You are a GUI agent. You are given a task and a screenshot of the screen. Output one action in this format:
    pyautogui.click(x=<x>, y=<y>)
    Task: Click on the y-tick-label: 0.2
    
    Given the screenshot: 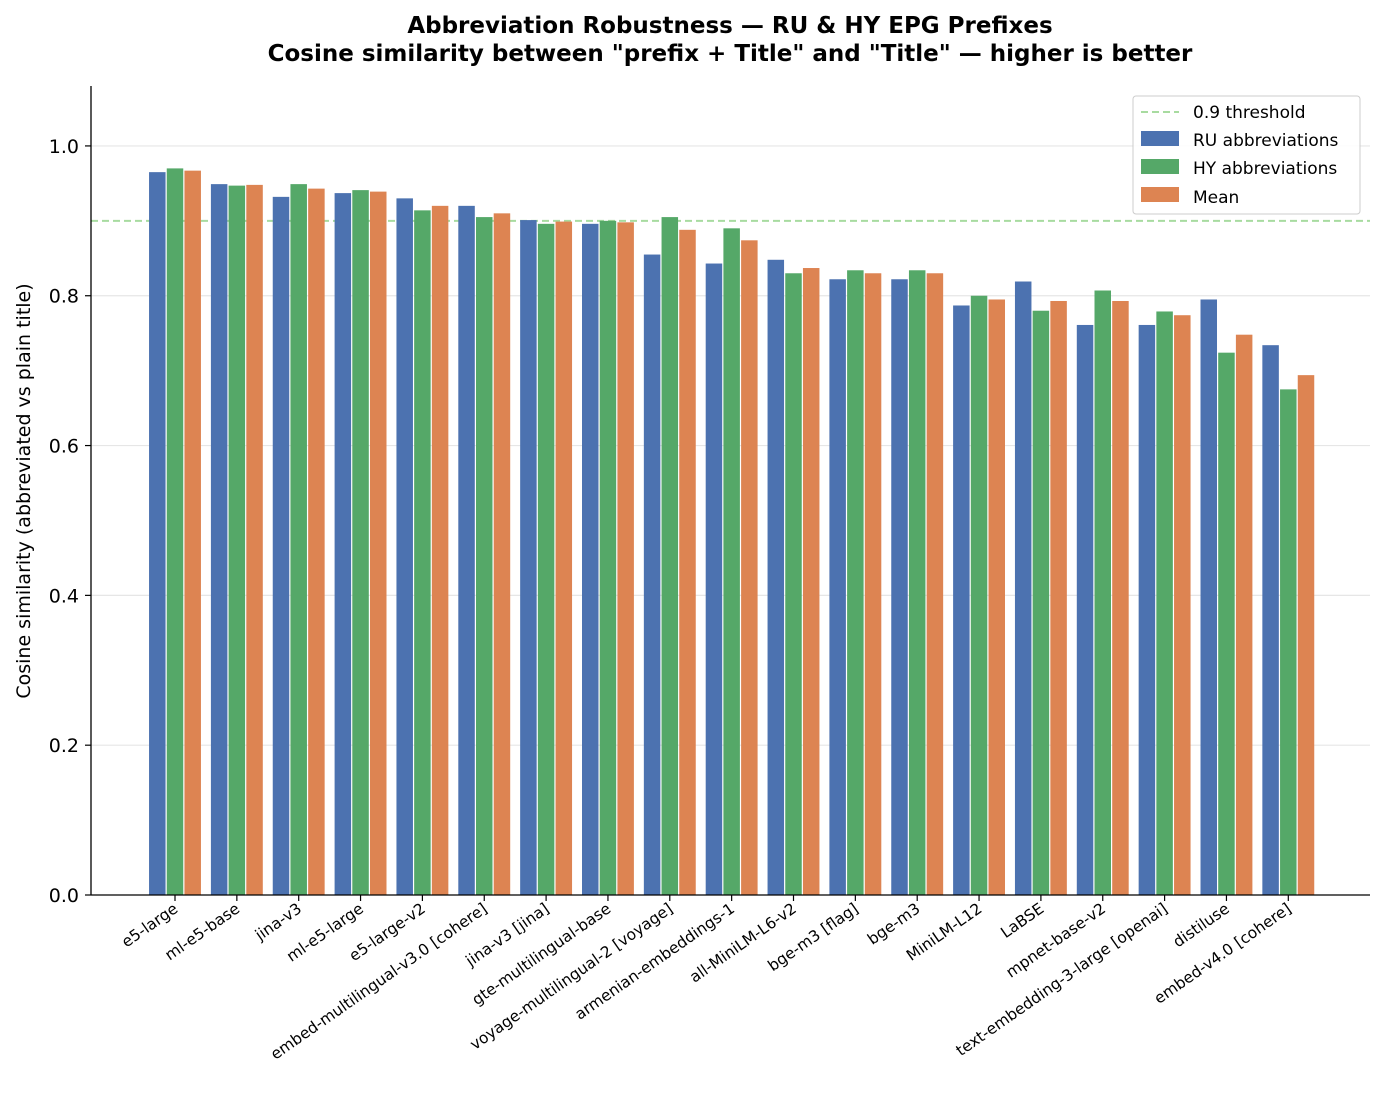 What is the action you would take?
    pyautogui.click(x=64, y=746)
    